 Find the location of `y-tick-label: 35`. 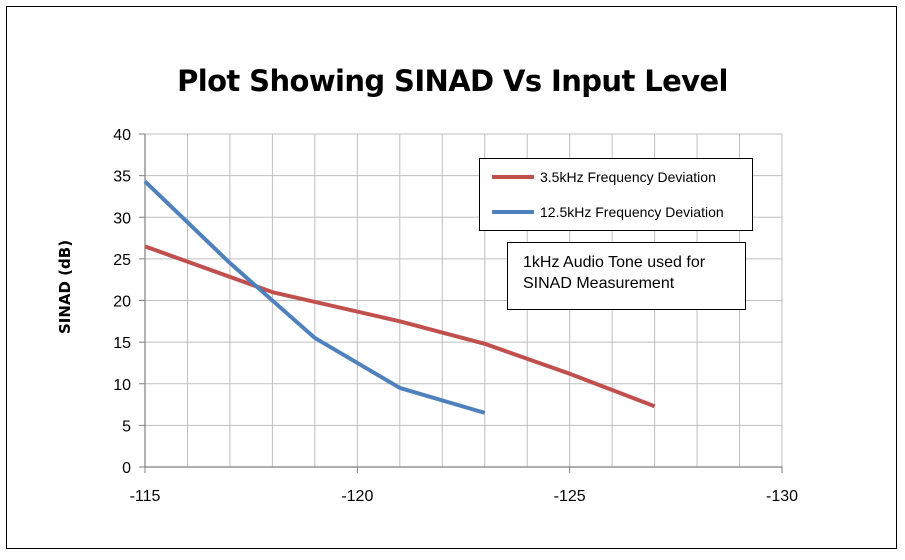

y-tick-label: 35 is located at coordinates (122, 177).